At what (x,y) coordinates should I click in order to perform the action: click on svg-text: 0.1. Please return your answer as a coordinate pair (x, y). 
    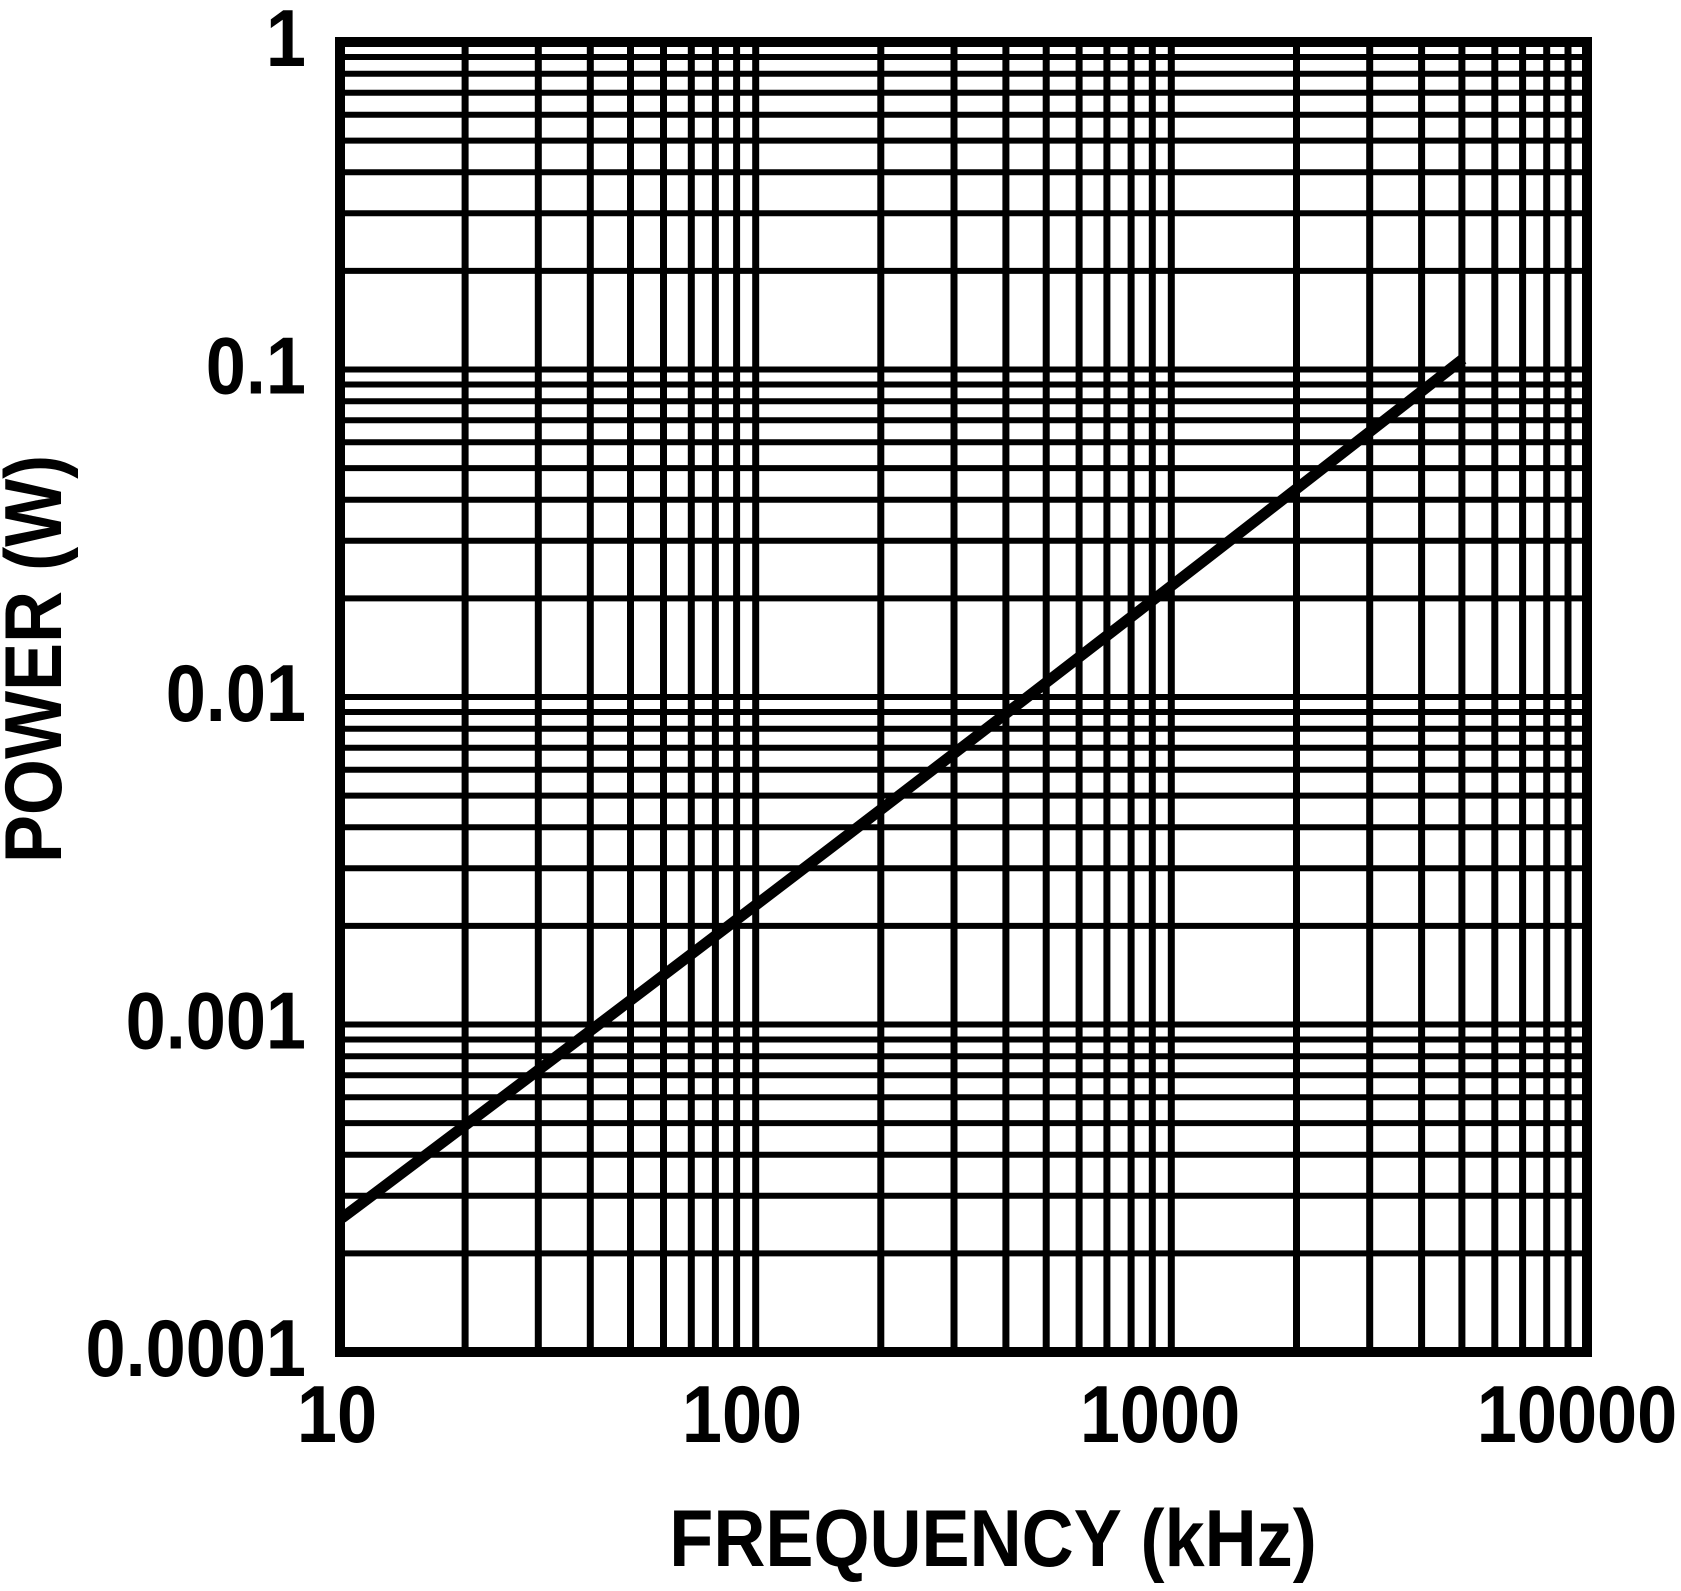
    Looking at the image, I should click on (256, 367).